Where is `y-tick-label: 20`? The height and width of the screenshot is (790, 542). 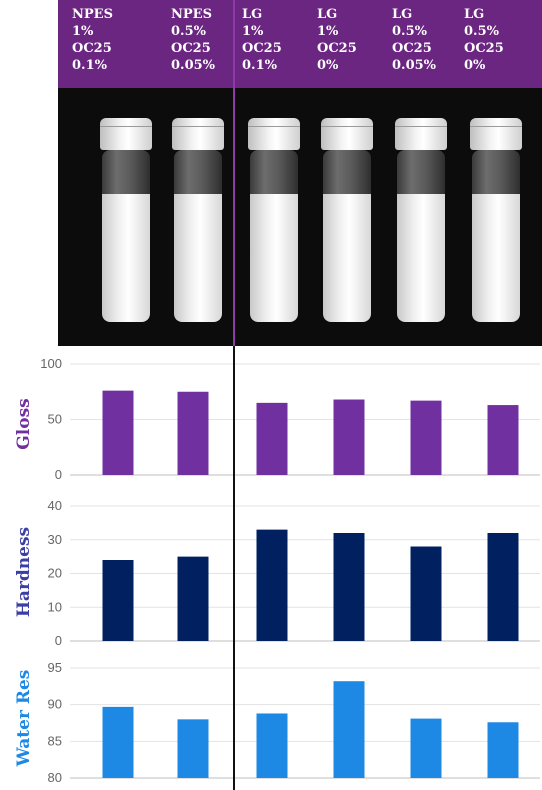
y-tick-label: 20 is located at coordinates (55, 573).